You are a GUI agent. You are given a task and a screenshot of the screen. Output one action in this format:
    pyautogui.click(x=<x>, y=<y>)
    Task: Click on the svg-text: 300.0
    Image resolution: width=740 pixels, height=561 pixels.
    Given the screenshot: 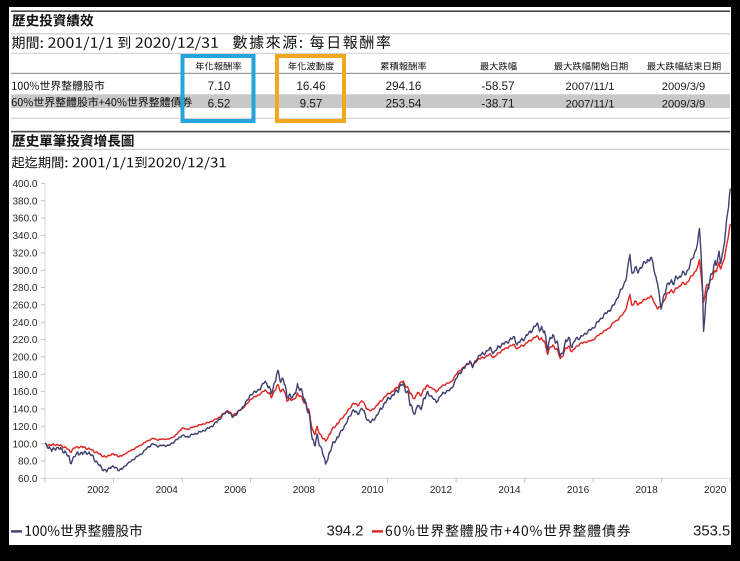 What is the action you would take?
    pyautogui.click(x=24, y=271)
    